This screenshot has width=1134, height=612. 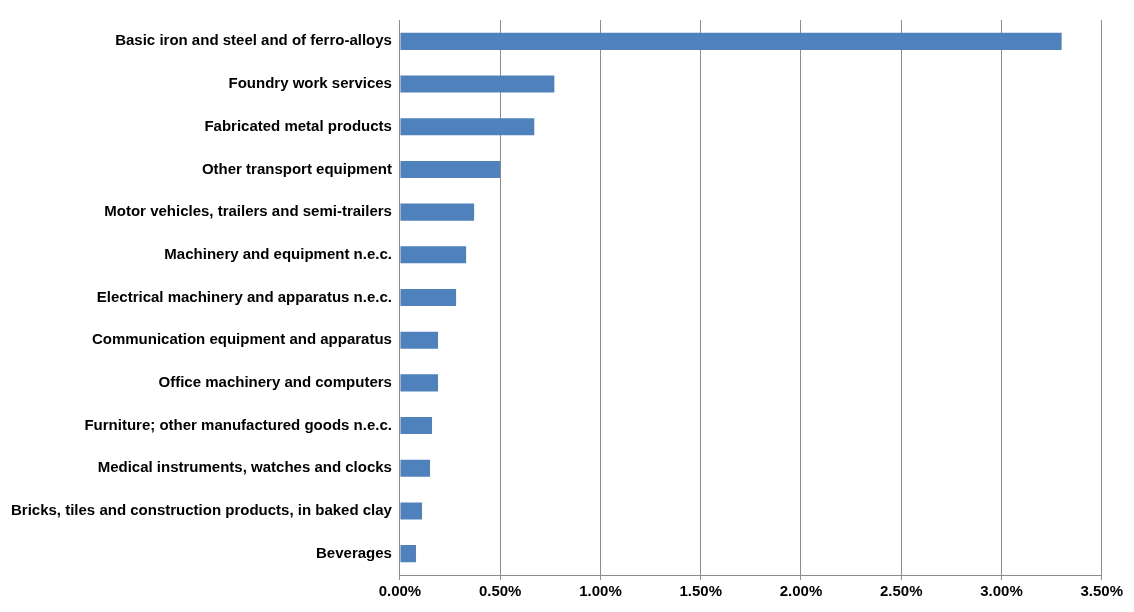 What do you see at coordinates (298, 125) in the screenshot?
I see `y-tick-label: Fabricated metal products` at bounding box center [298, 125].